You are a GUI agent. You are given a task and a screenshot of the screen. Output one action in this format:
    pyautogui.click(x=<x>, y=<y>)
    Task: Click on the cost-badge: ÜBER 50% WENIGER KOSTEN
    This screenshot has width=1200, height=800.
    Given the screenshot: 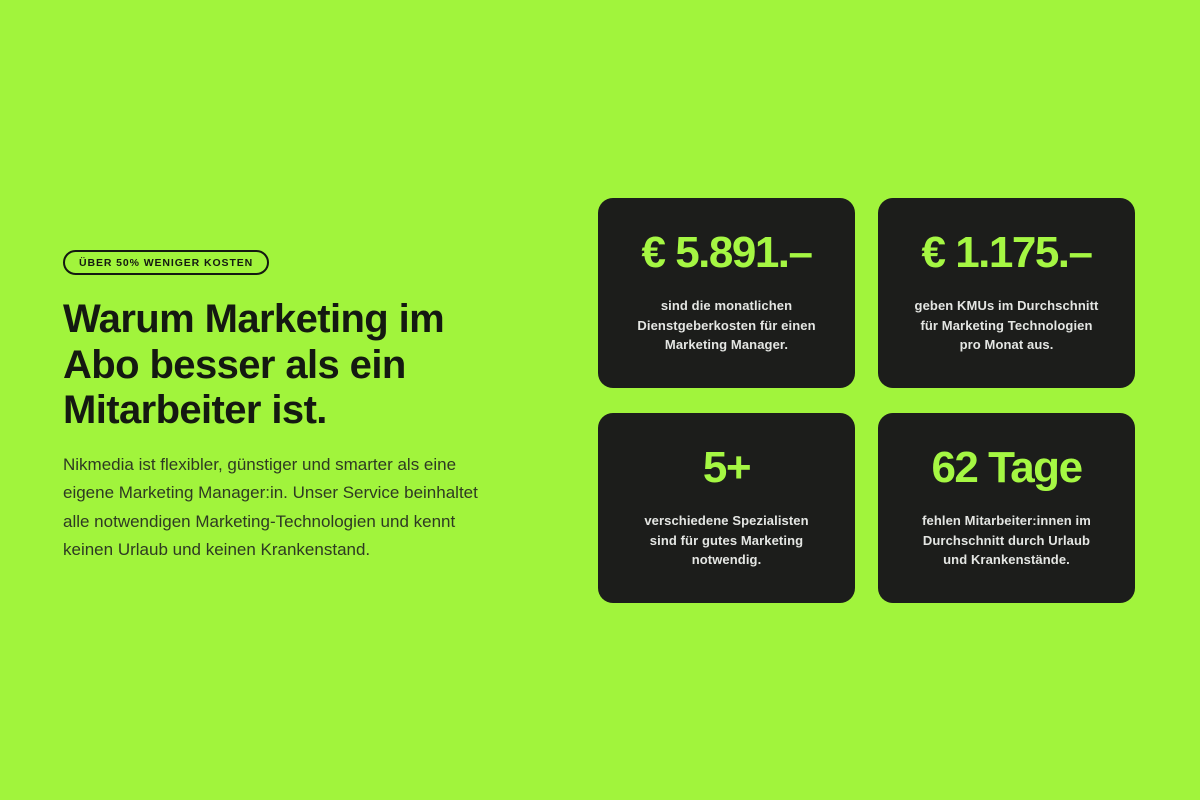 What is the action you would take?
    pyautogui.click(x=166, y=262)
    